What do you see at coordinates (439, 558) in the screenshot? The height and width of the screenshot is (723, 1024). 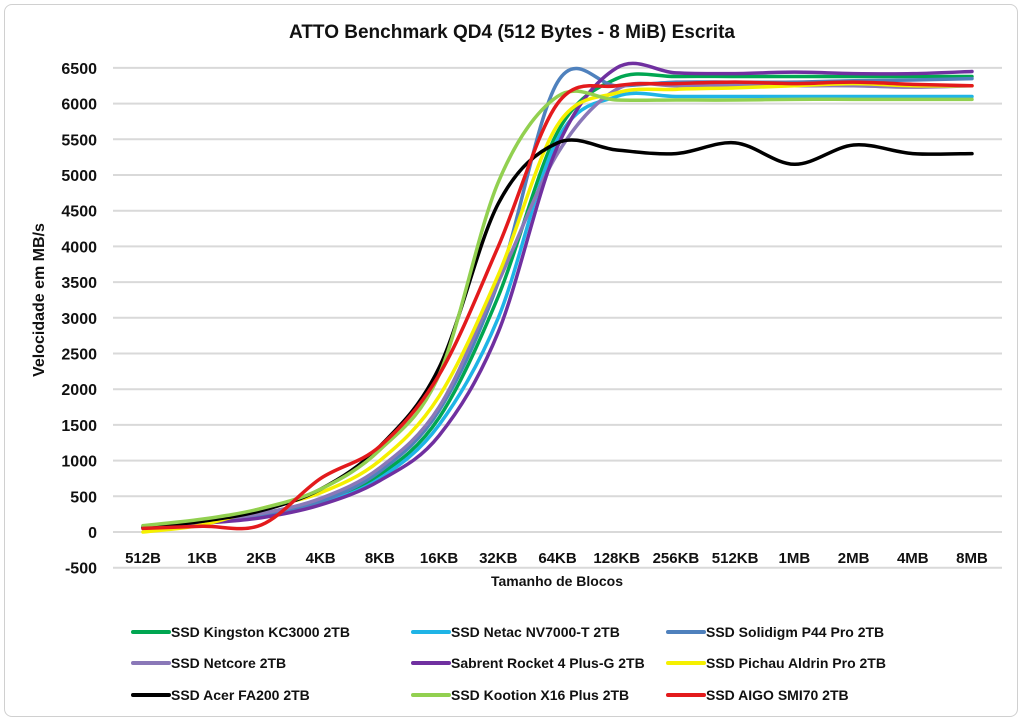 I see `x-tick-label: 16KB` at bounding box center [439, 558].